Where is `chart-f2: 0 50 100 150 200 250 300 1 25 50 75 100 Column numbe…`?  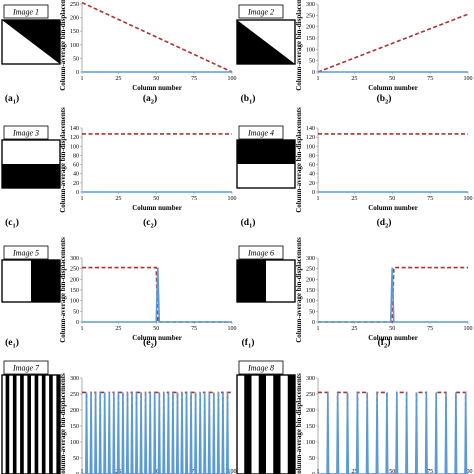
chart-f2: 0 50 100 150 200 250 300 1 25 50 75 100 Column numbe… is located at coordinates (384, 290).